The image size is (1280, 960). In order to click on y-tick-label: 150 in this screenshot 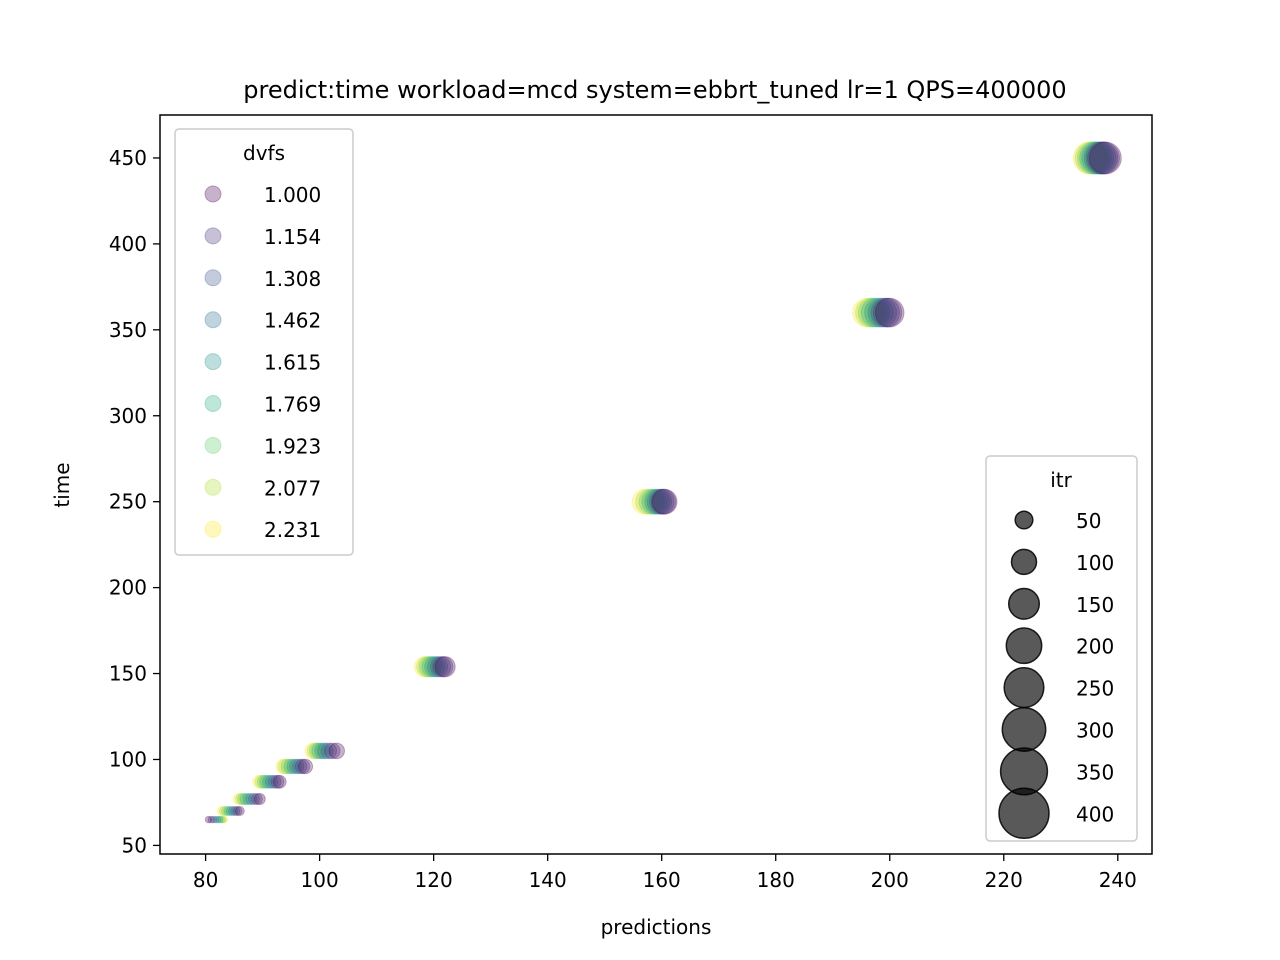, I will do `click(128, 674)`.